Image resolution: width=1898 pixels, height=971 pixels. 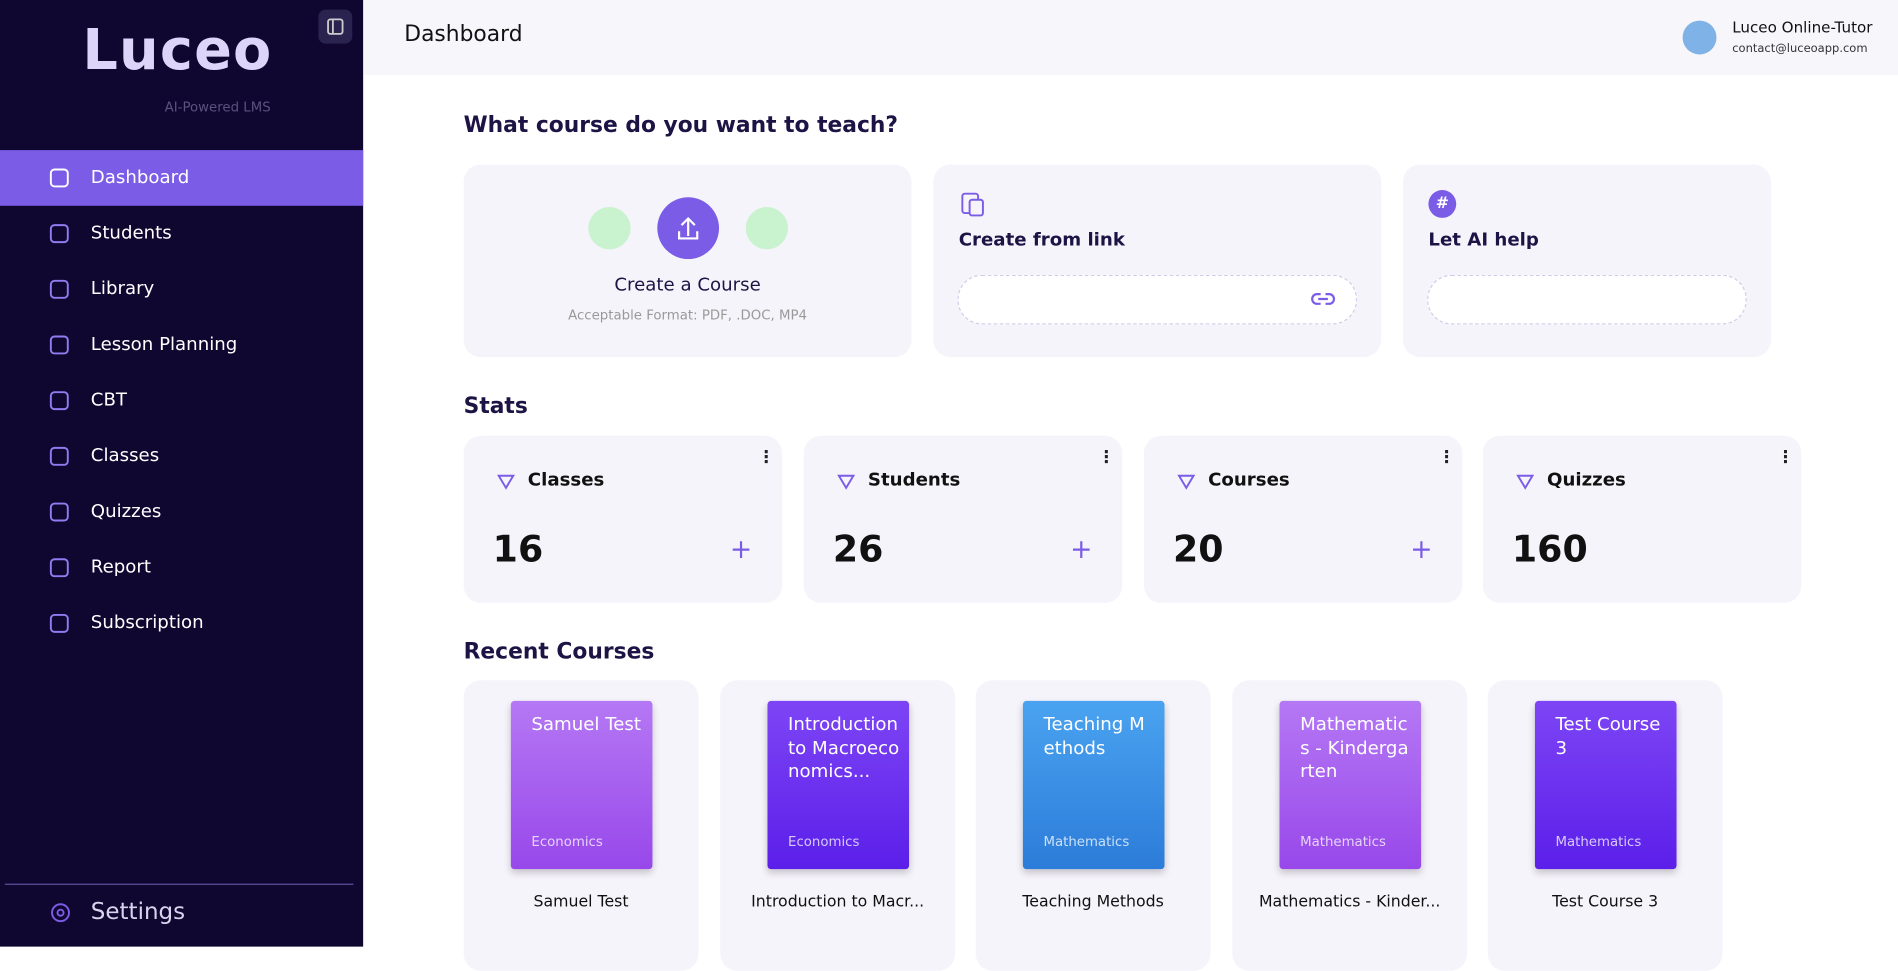 What do you see at coordinates (687, 261) in the screenshot?
I see `upload-card` at bounding box center [687, 261].